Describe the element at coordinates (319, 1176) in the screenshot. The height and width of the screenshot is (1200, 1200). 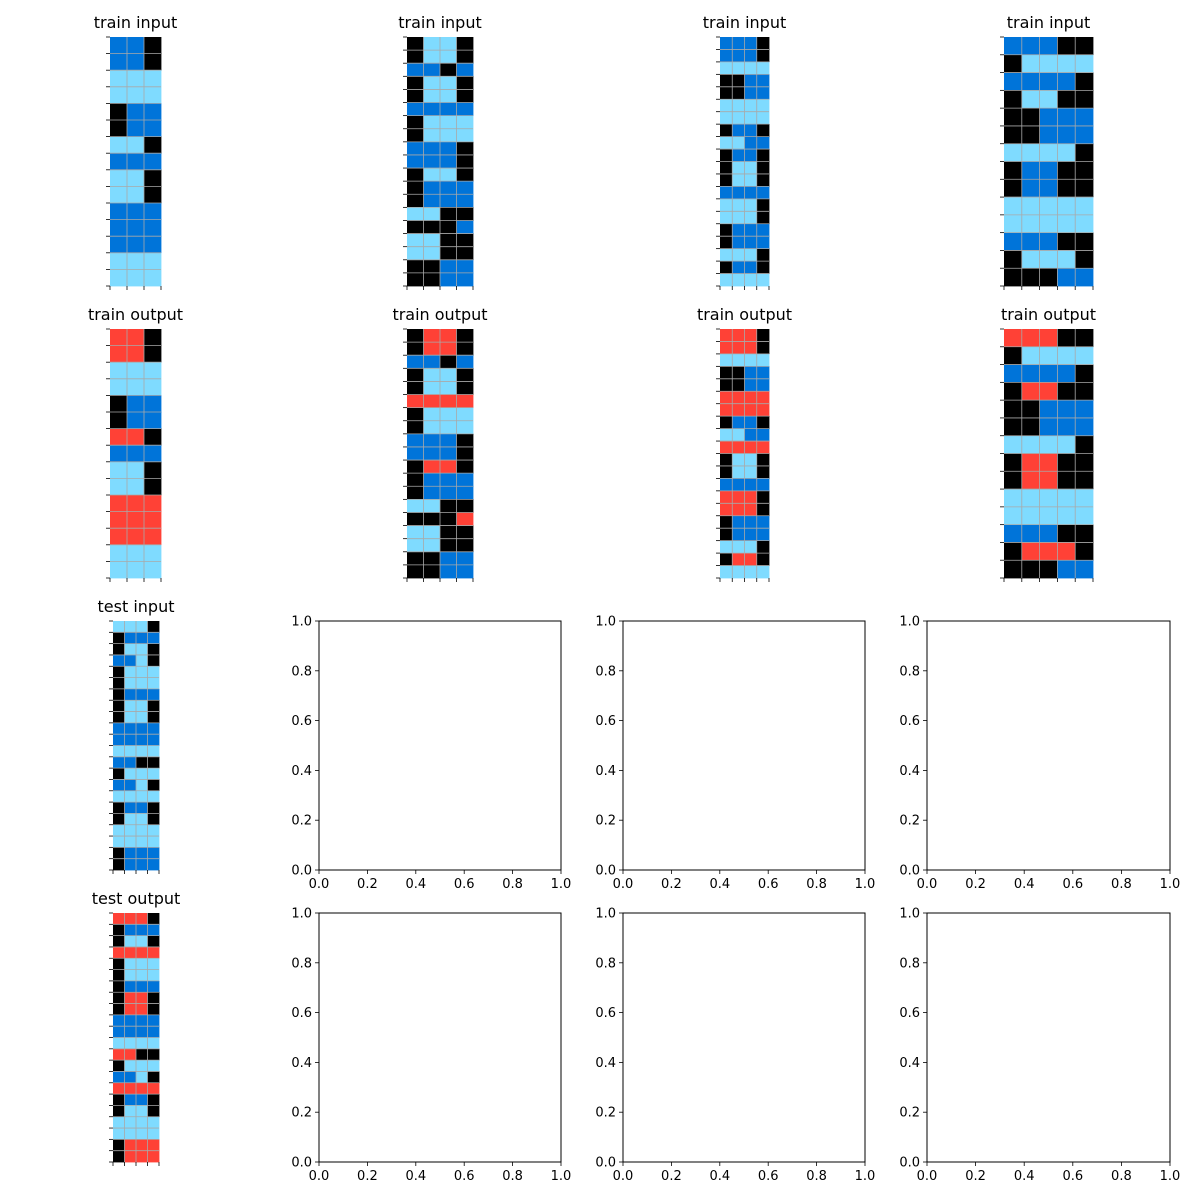
I see `x-tick-label: 0.0` at that location.